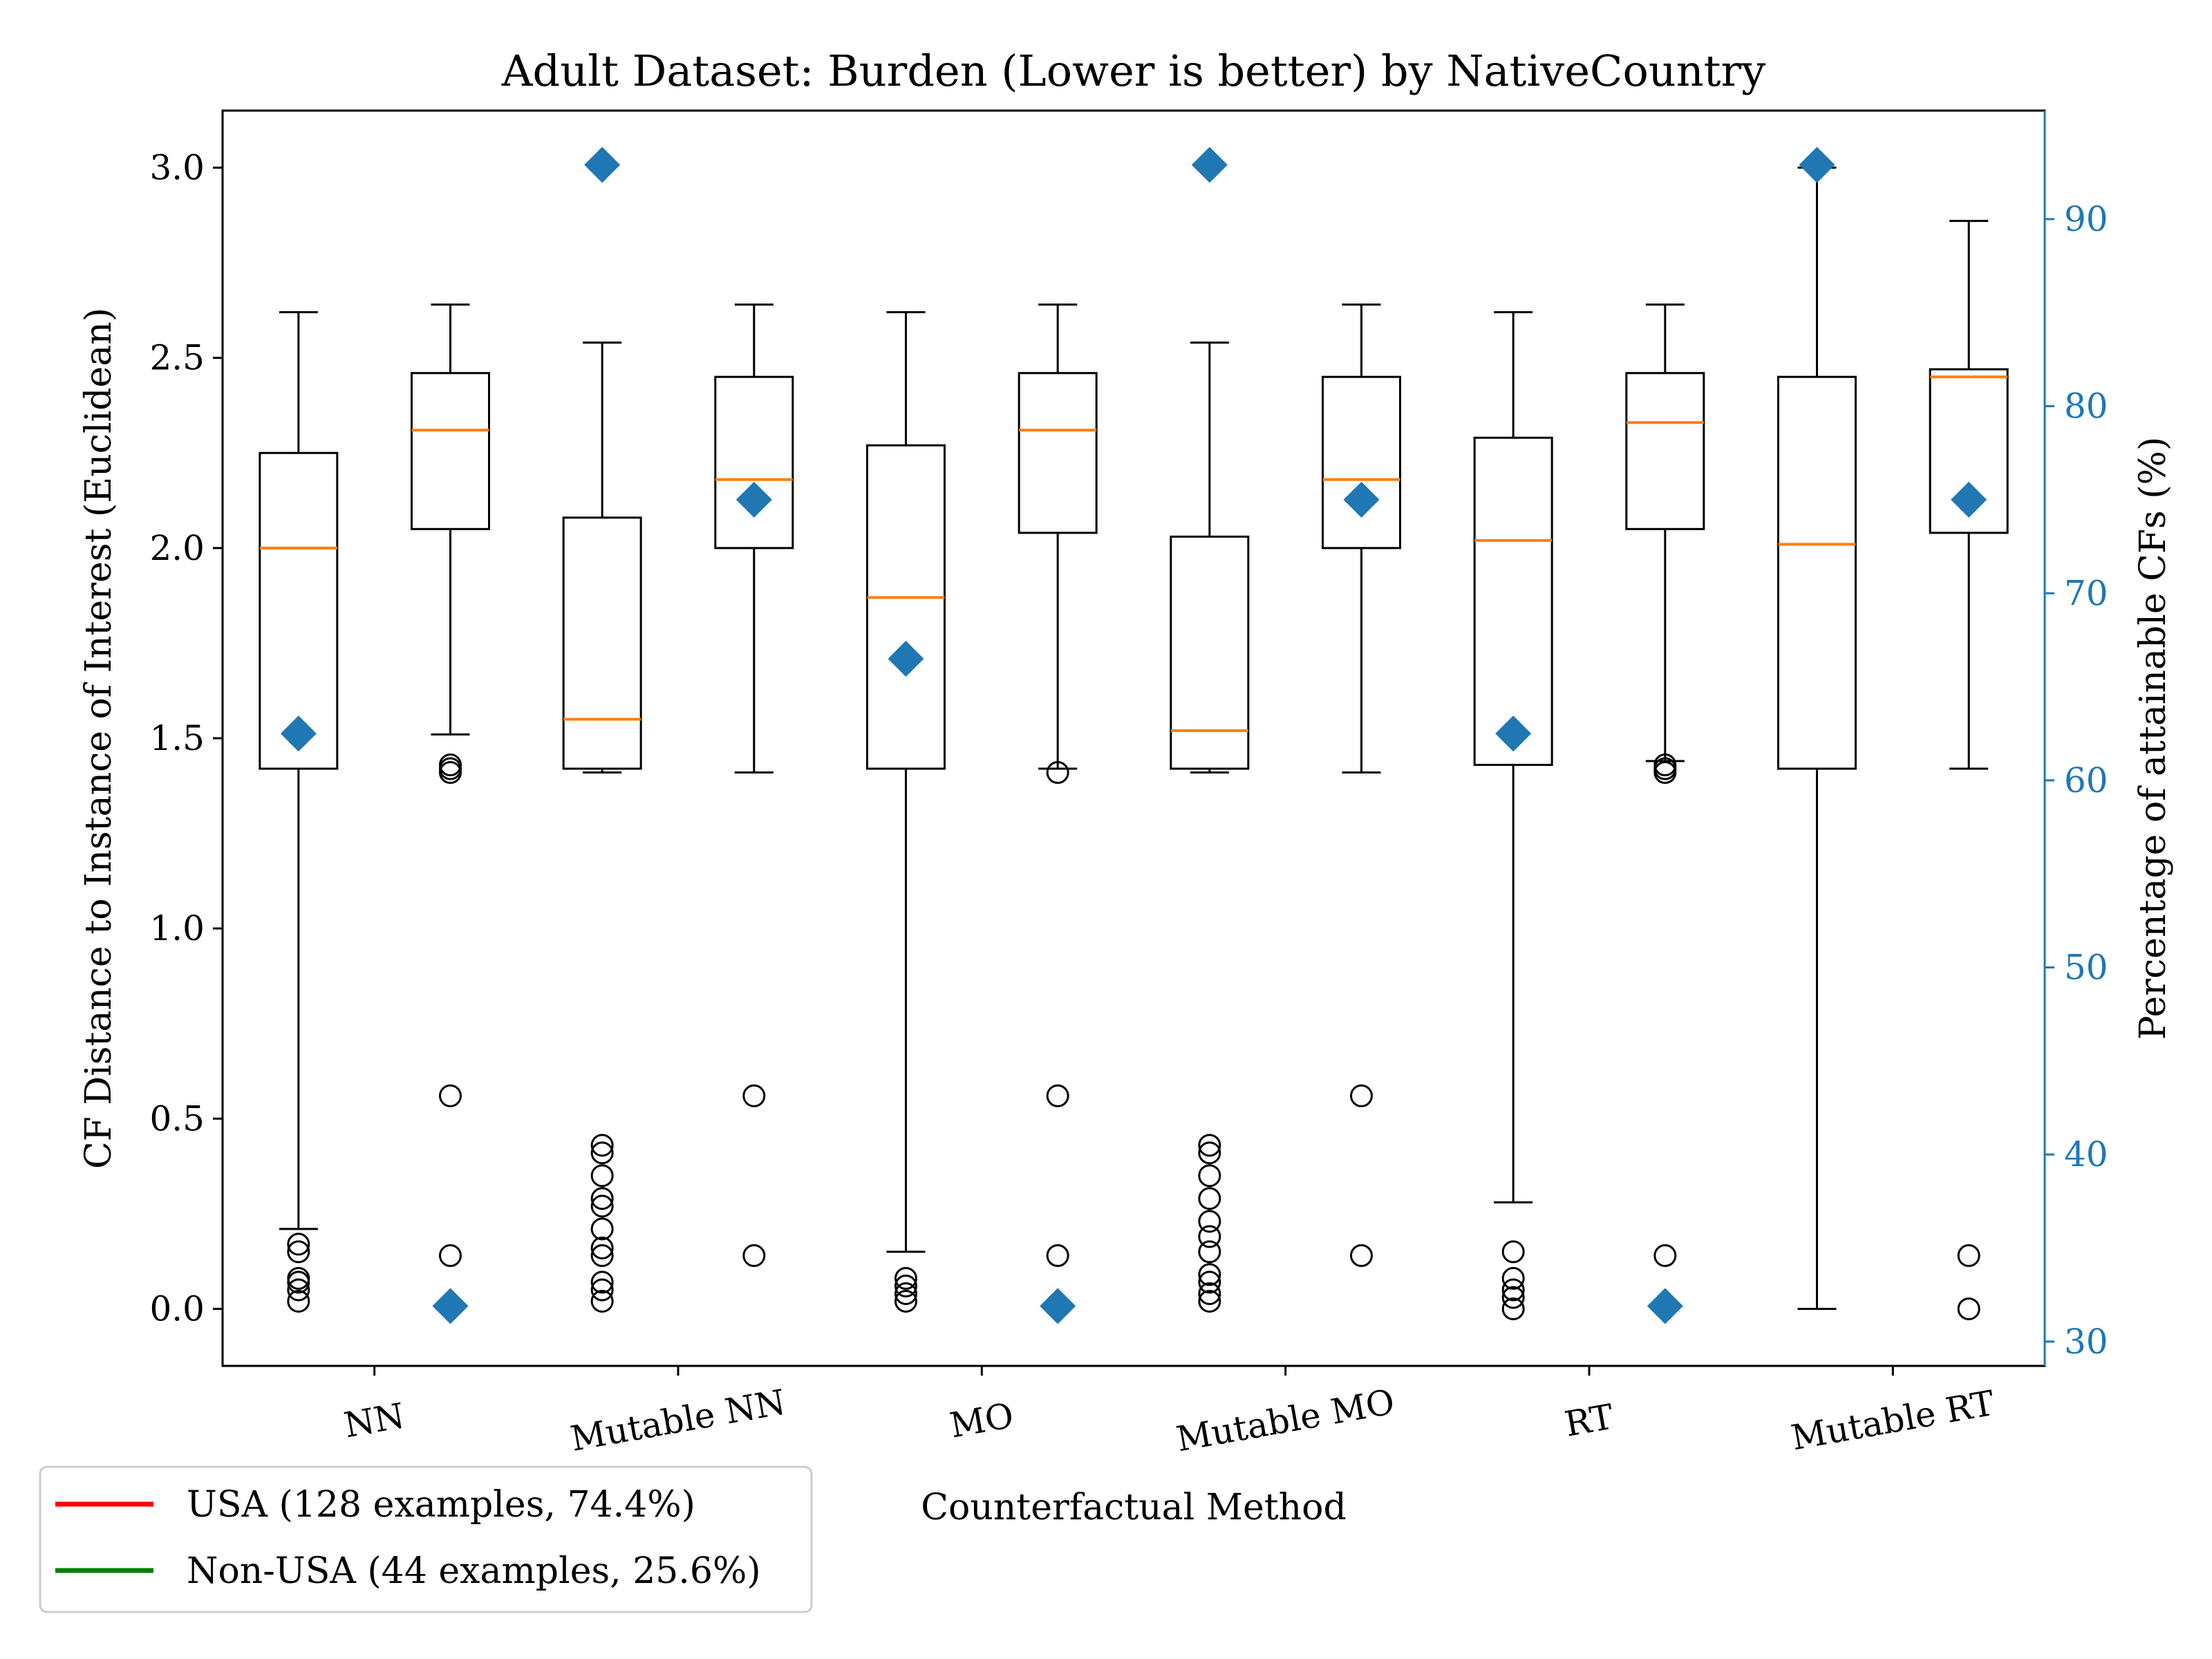  Describe the element at coordinates (1134, 1507) in the screenshot. I see `x-axis-title: Counterfactual Method` at that location.